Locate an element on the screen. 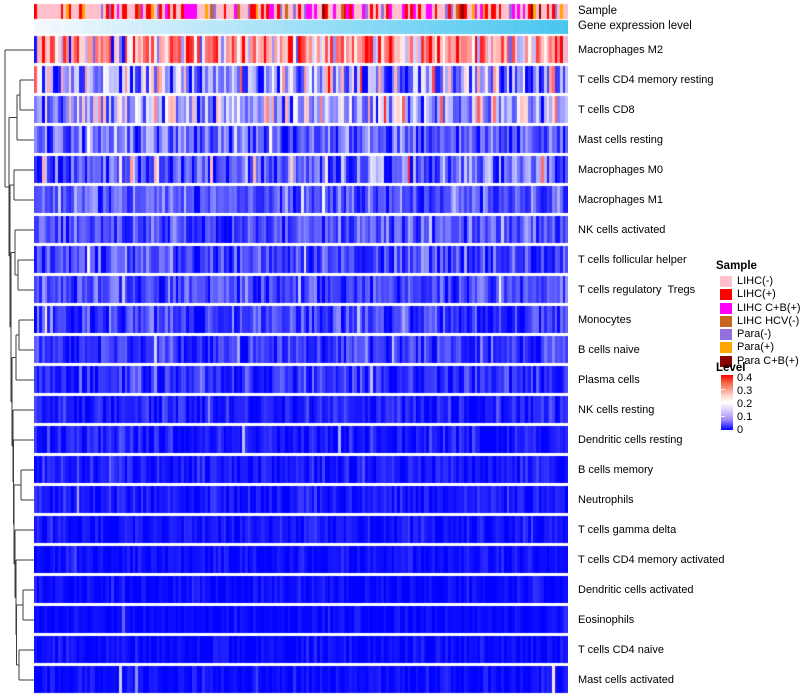 The image size is (800, 700). sample-legend-item: LIHC(-) is located at coordinates (758, 281).